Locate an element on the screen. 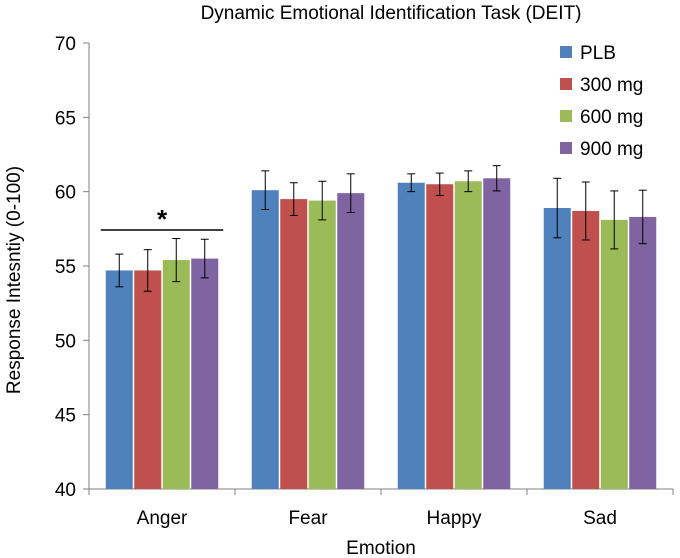 The image size is (680, 558). y-tick-label: 60 is located at coordinates (65, 193).